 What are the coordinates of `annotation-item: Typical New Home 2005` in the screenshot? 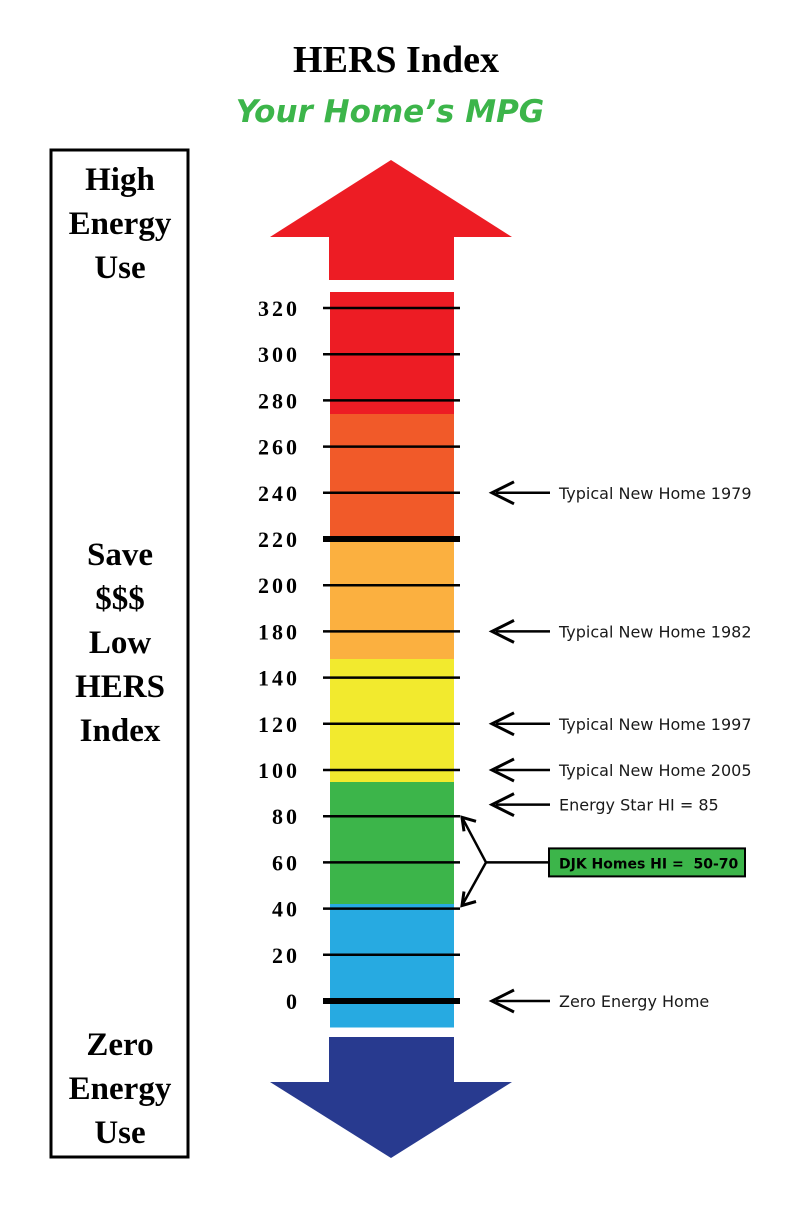 It's located at (620, 770).